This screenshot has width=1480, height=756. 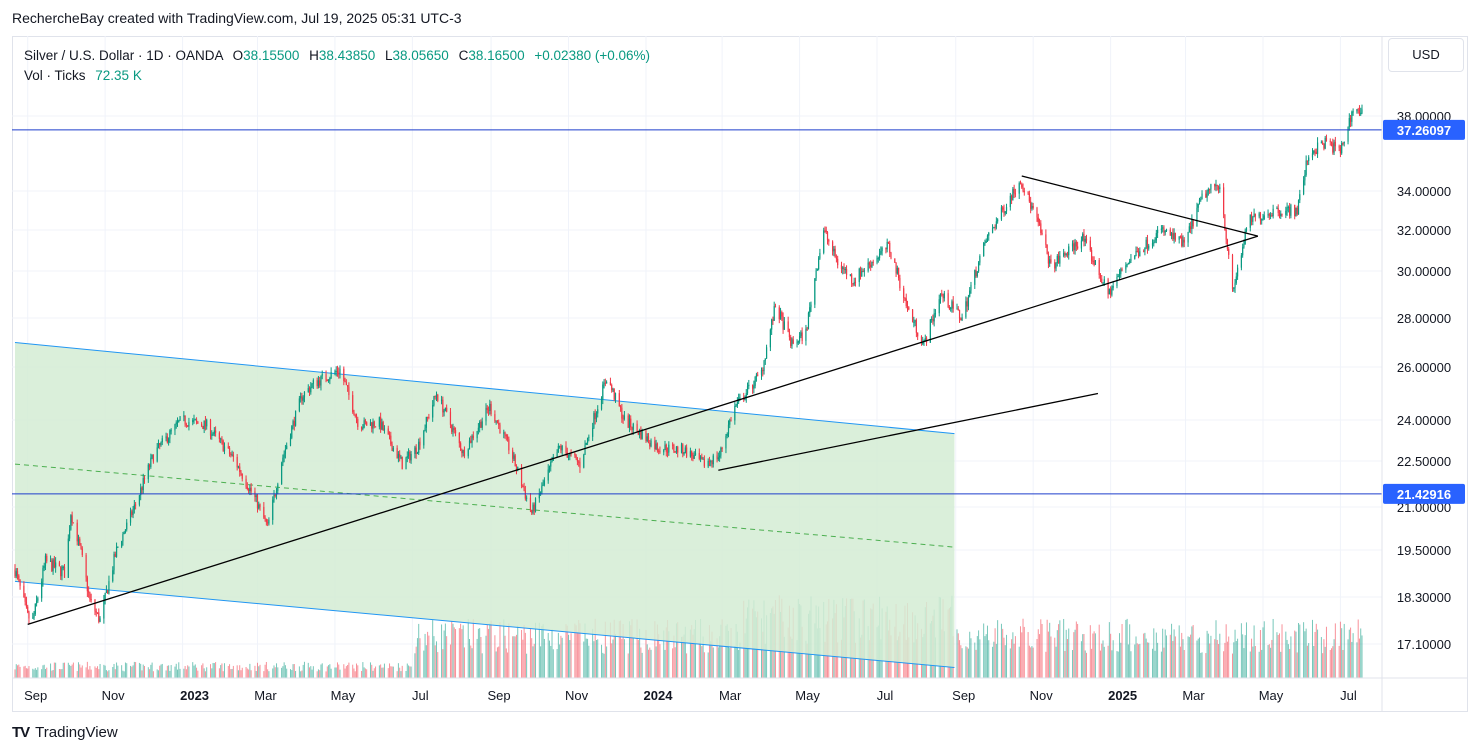 What do you see at coordinates (123, 55) in the screenshot?
I see `symbol-title: Silver / U.S. Dollar · 1D · OANDA` at bounding box center [123, 55].